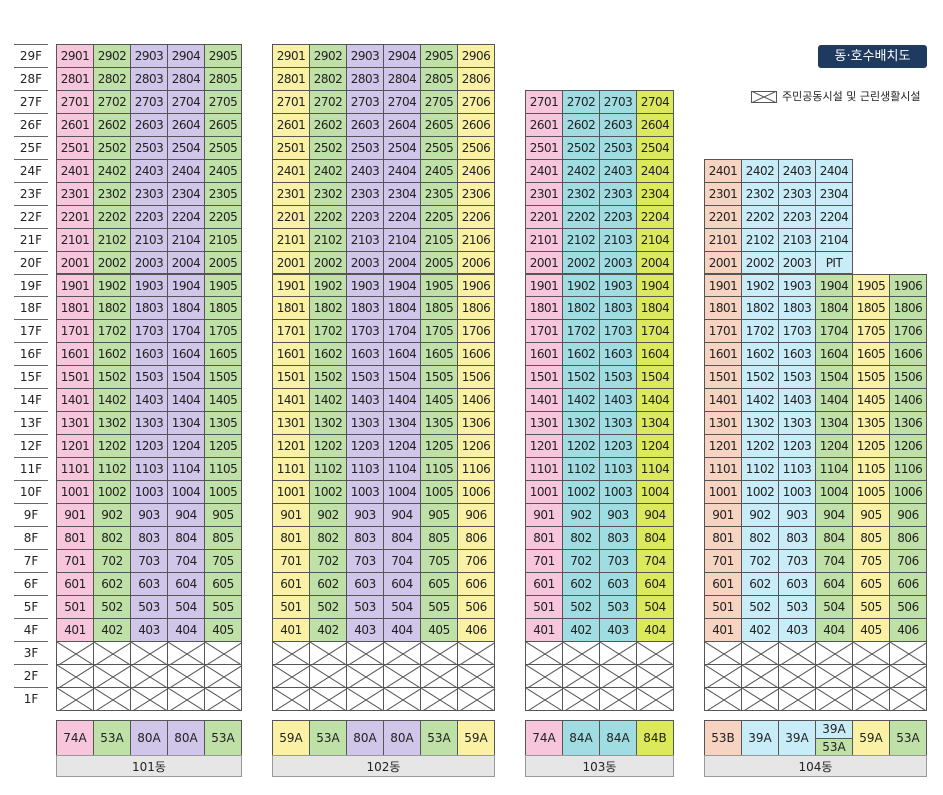 The image size is (943, 795). Describe the element at coordinates (723, 262) in the screenshot. I see `unit-cell: 2001` at that location.